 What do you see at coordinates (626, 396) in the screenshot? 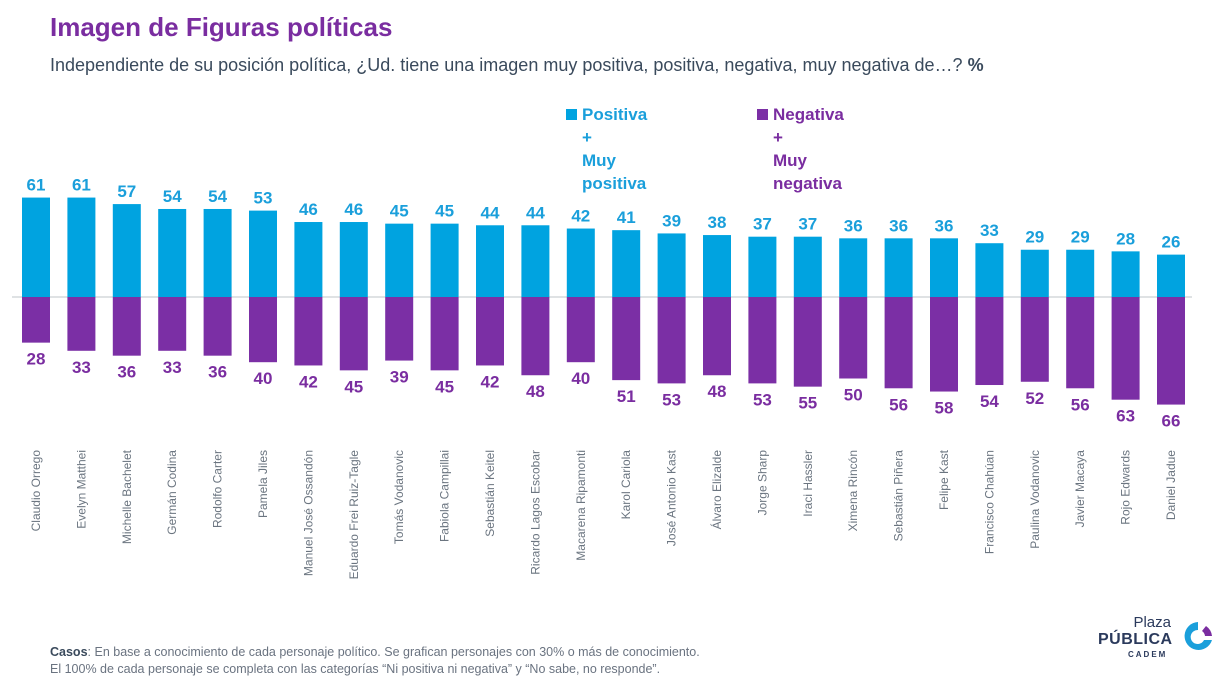
I see `data-label-negative: 51` at bounding box center [626, 396].